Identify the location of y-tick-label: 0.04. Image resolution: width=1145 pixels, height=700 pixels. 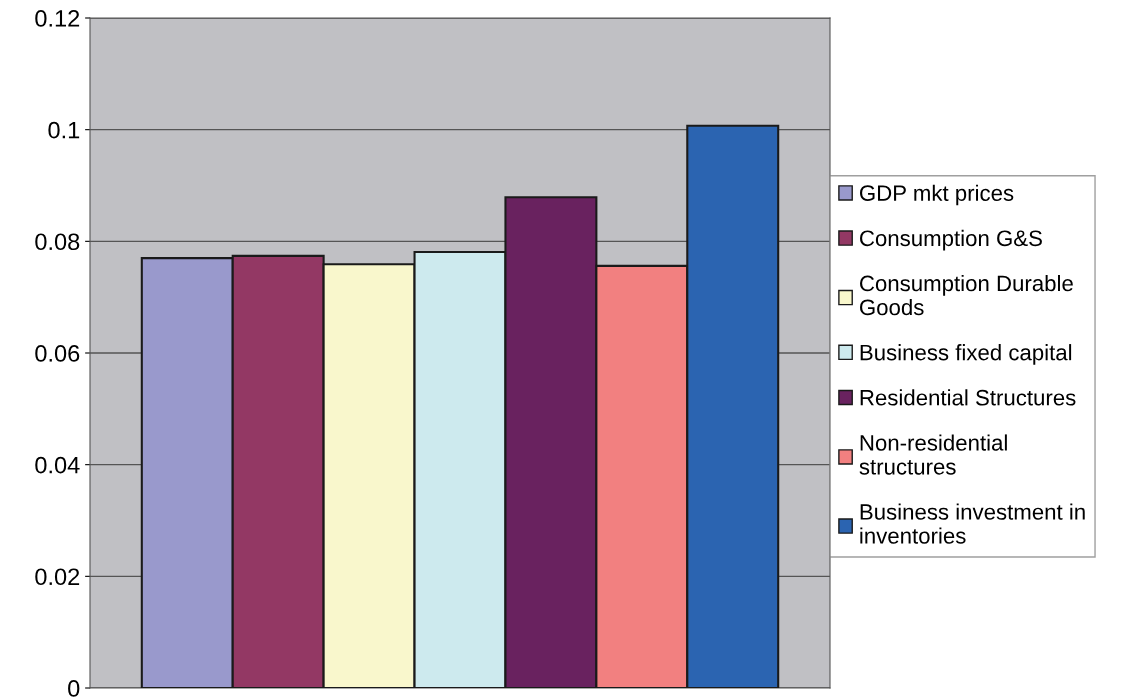
(57, 465).